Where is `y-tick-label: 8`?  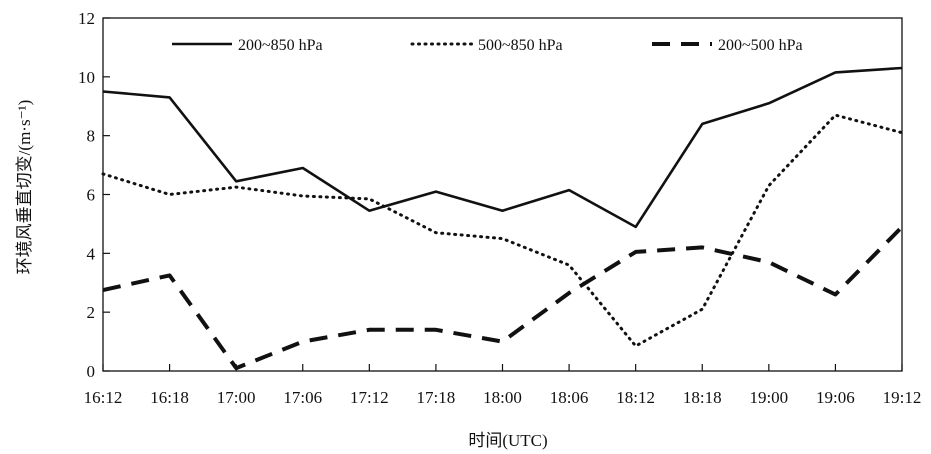
y-tick-label: 8 is located at coordinates (91, 136).